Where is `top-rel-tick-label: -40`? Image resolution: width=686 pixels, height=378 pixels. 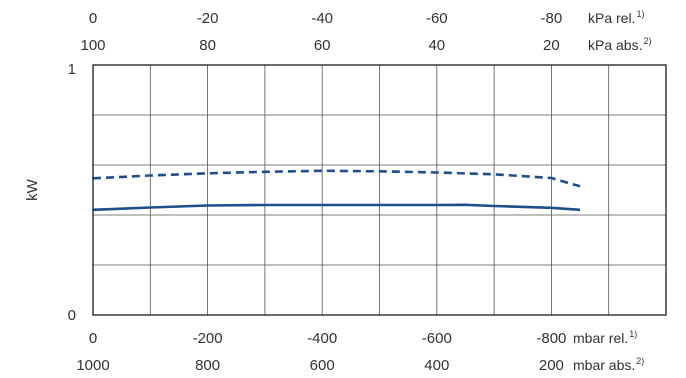
top-rel-tick-label: -40 is located at coordinates (322, 18).